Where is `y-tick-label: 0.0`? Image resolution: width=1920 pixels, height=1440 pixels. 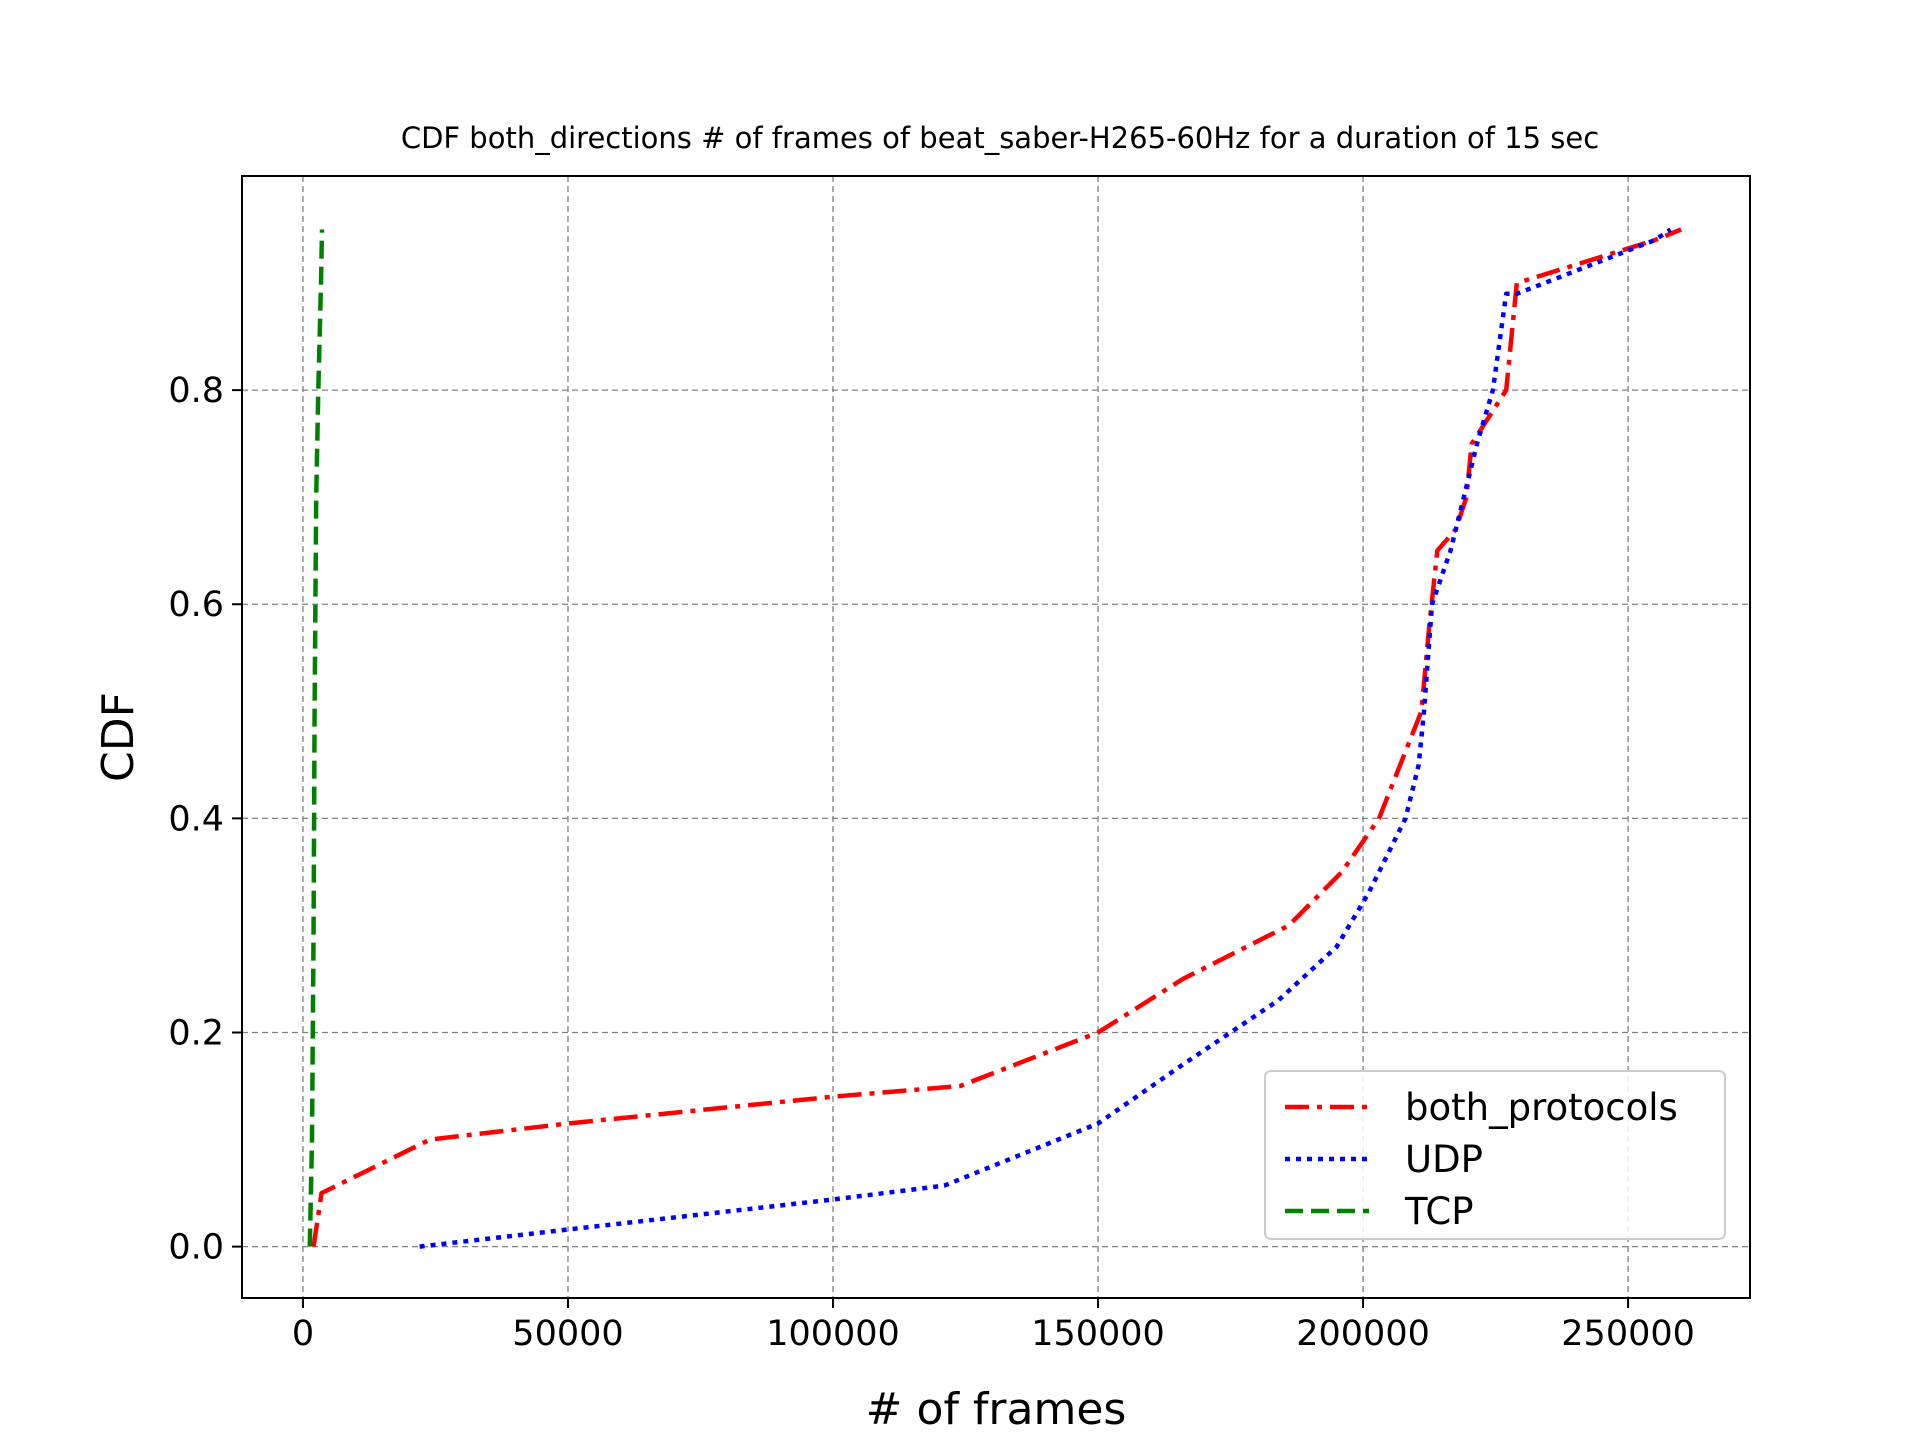 y-tick-label: 0.0 is located at coordinates (196, 1248).